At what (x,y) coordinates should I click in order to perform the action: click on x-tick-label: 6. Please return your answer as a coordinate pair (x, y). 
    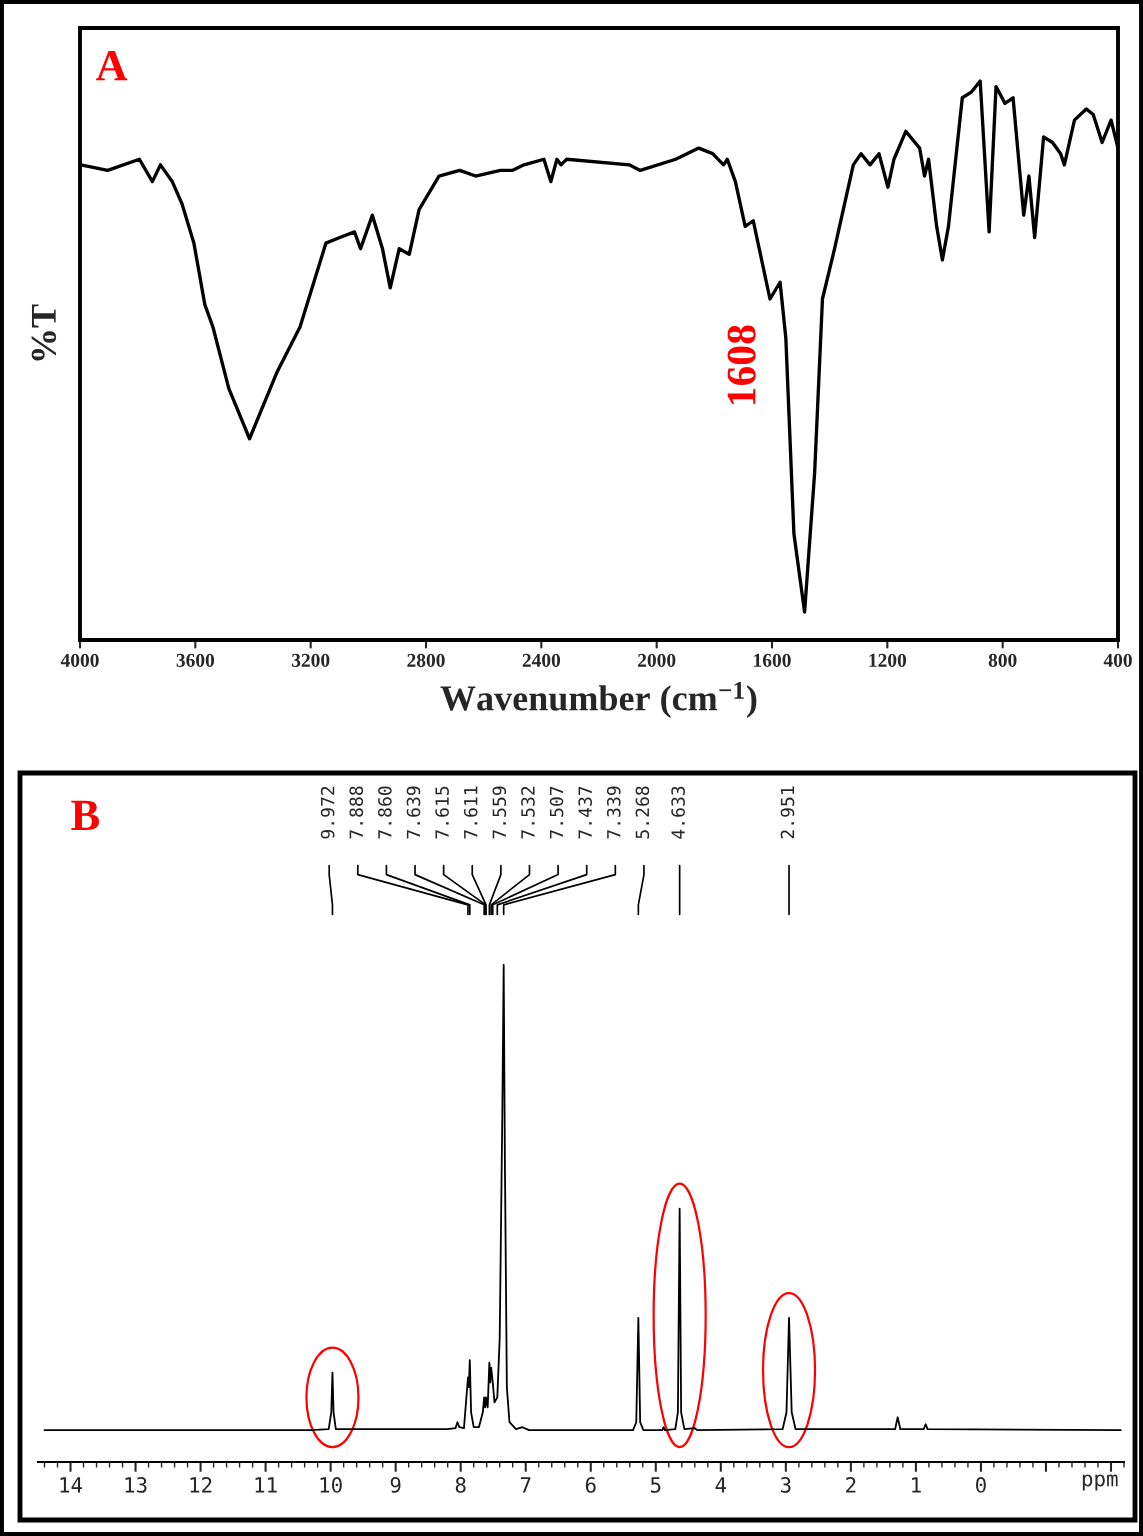
    Looking at the image, I should click on (590, 1485).